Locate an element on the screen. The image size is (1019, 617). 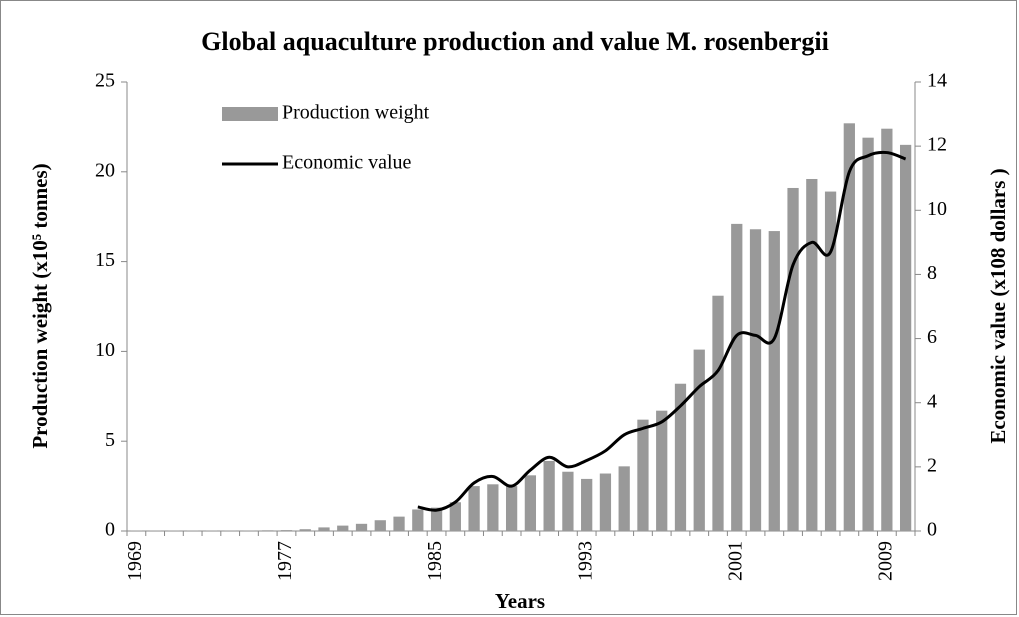
x-tick-label: 1993 is located at coordinates (585, 561).